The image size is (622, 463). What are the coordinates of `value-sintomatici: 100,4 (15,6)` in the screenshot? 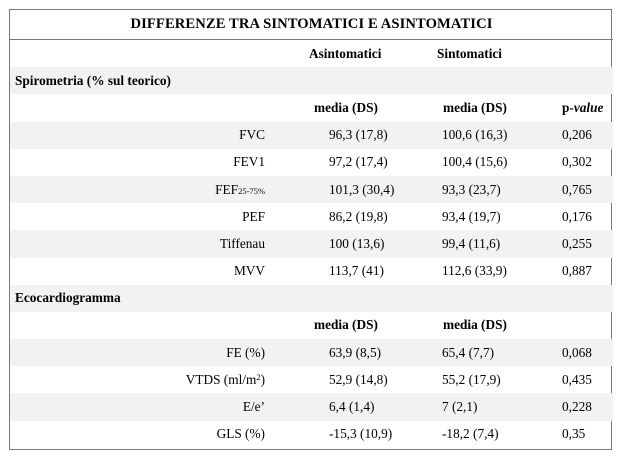 It's located at (475, 162).